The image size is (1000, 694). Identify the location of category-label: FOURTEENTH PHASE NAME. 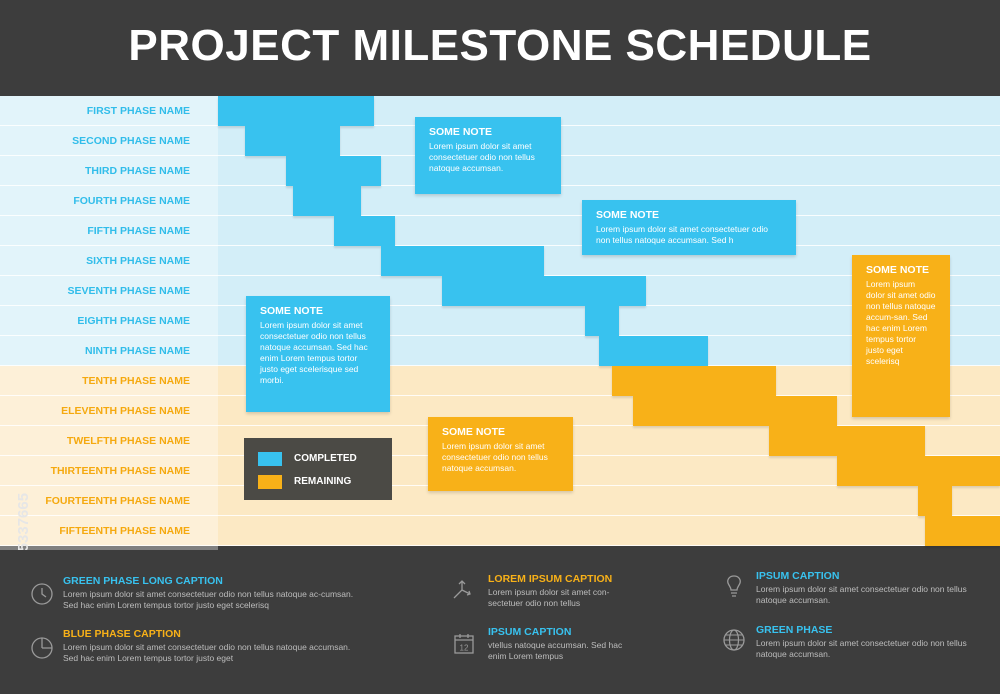
(117, 501).